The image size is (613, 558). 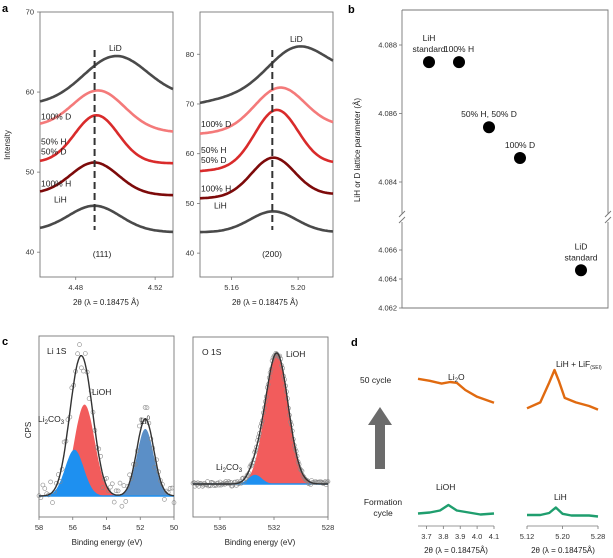 What do you see at coordinates (54, 152) in the screenshot?
I see `a1-label-50h-50d: 50% D` at bounding box center [54, 152].